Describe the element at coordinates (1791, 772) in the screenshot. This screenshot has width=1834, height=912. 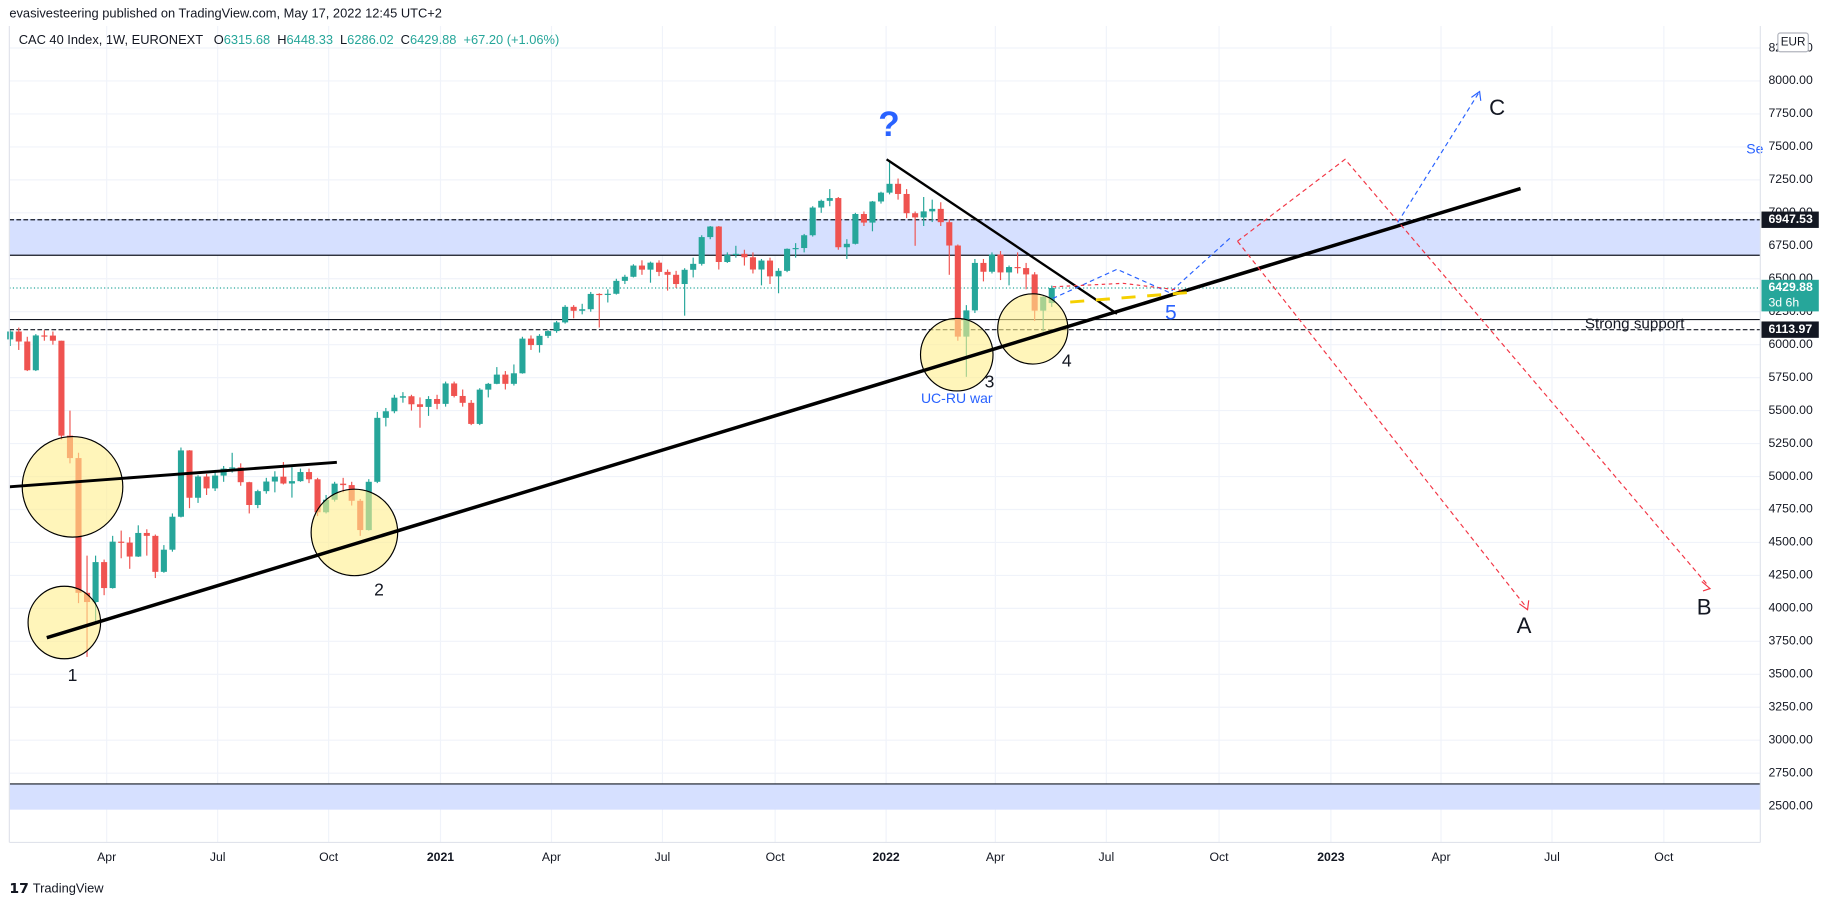
I see `y-tick-label: 2750.00` at that location.